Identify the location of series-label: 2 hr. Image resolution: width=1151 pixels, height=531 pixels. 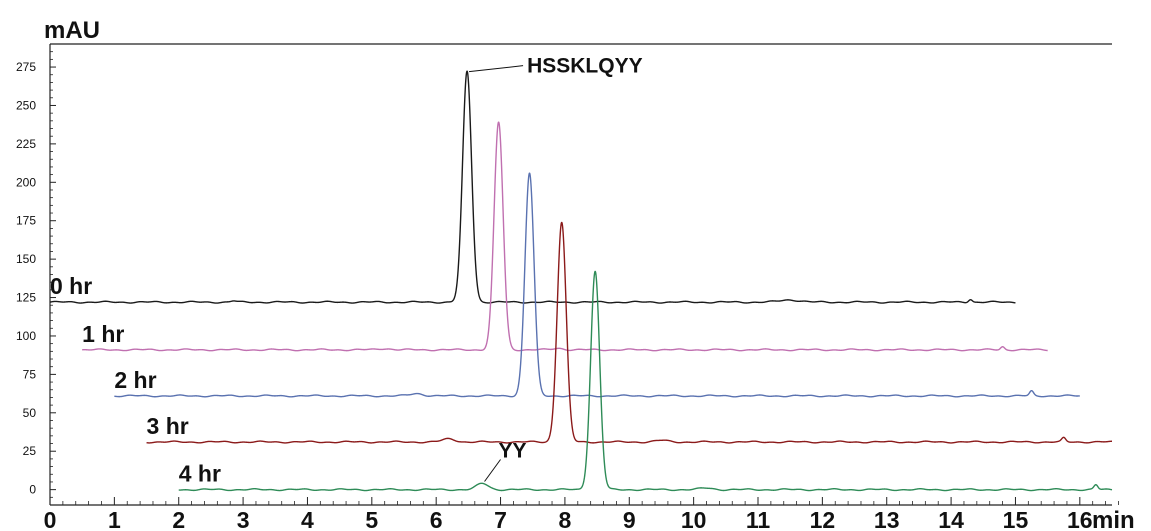
(135, 380).